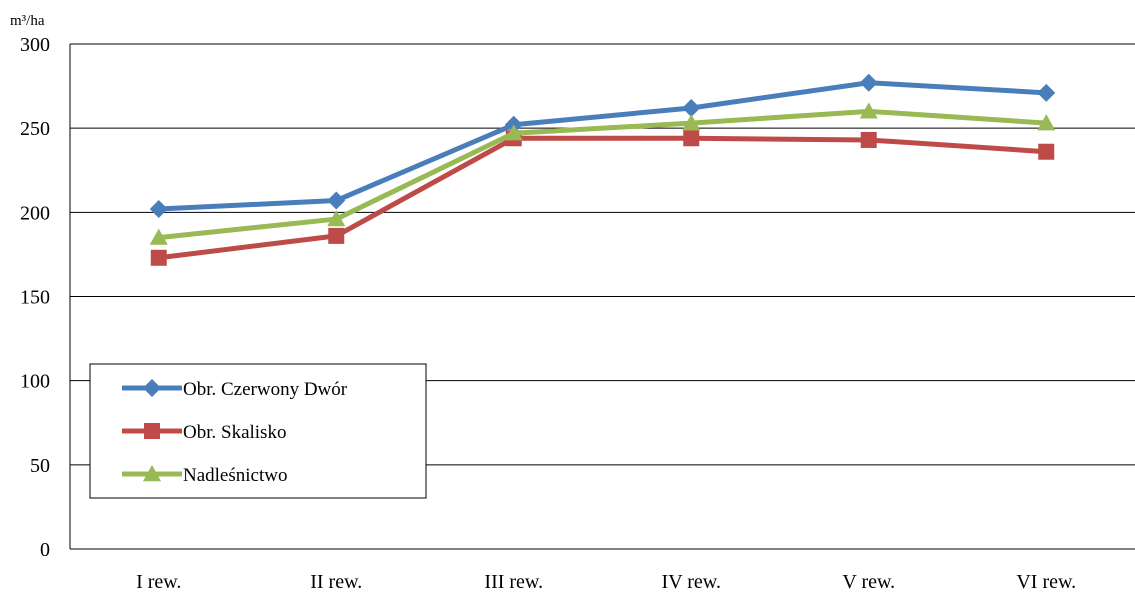 This screenshot has height=596, width=1135. Describe the element at coordinates (45, 550) in the screenshot. I see `y-tick-label: 0` at that location.